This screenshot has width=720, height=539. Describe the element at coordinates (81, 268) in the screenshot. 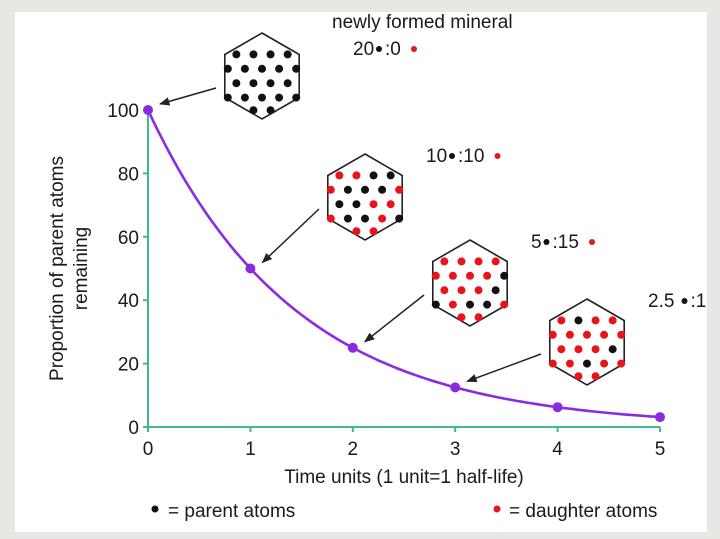

I see `y-axis-title: remaining` at that location.